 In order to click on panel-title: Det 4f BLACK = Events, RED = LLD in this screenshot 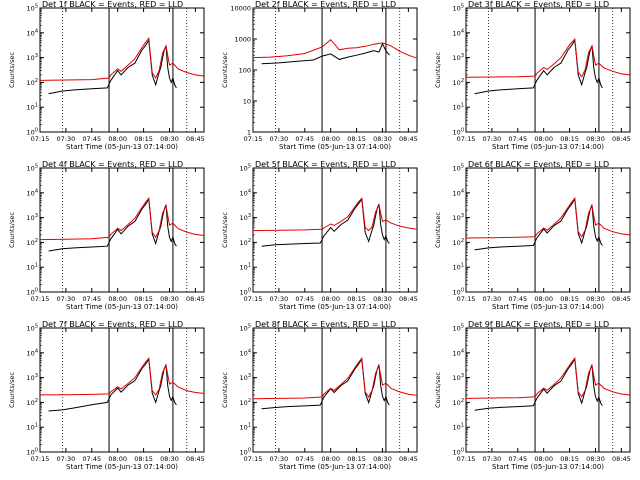, I will do `click(112, 164)`.